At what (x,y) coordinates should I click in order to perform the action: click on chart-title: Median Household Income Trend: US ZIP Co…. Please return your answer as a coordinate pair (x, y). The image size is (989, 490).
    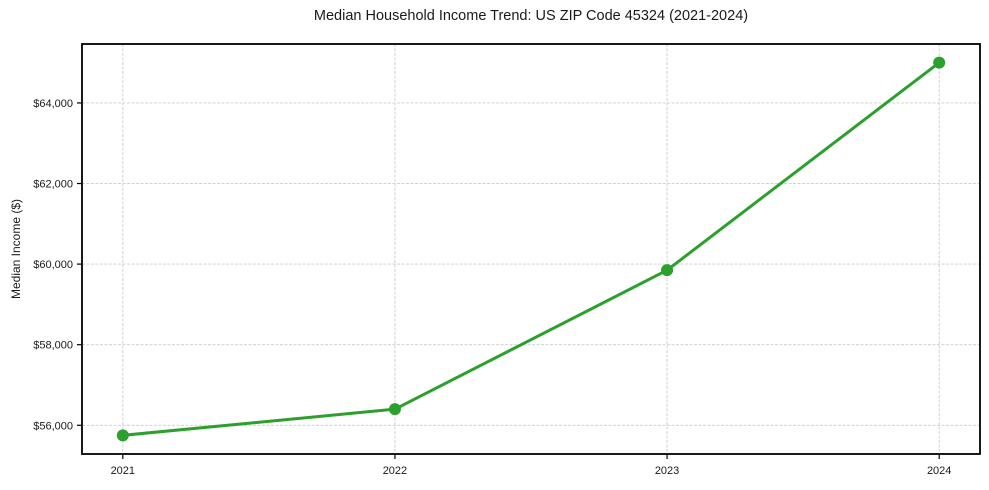
    Looking at the image, I should click on (531, 16).